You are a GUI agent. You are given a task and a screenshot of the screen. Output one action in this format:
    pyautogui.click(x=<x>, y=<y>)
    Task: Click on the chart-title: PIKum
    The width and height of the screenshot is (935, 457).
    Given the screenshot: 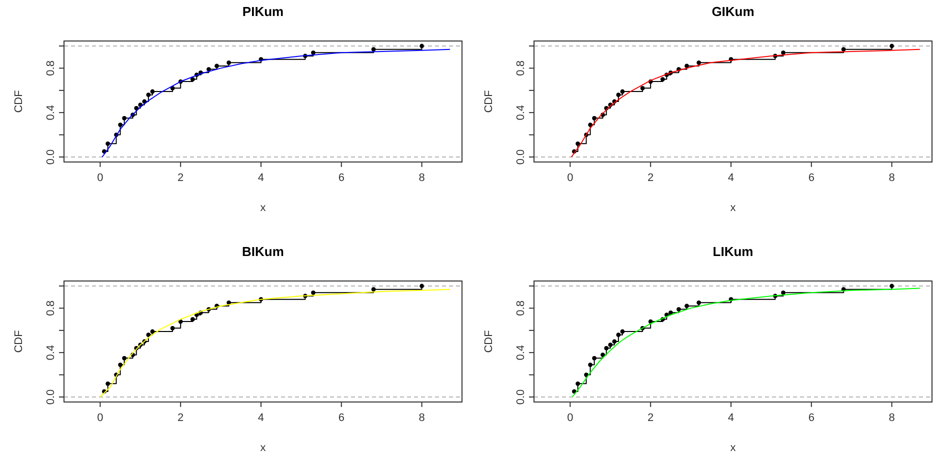 What is the action you would take?
    pyautogui.click(x=263, y=11)
    